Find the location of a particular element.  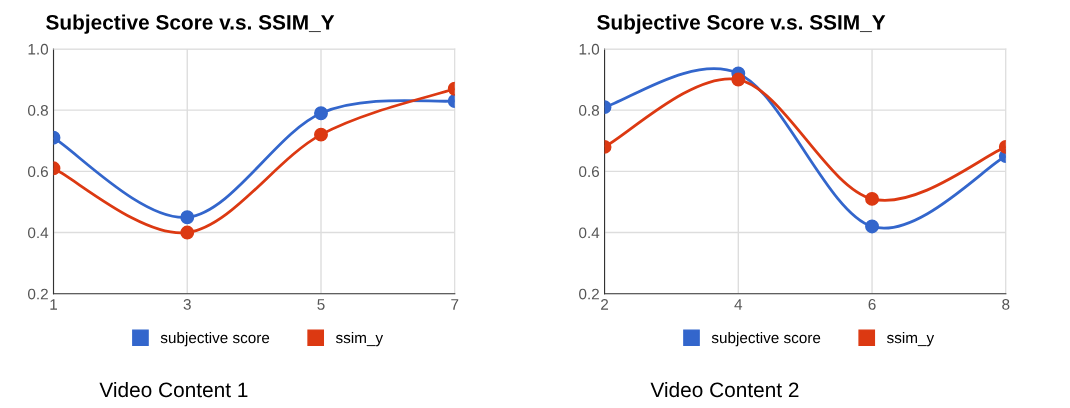

text: Video Content 2 is located at coordinates (724, 389).